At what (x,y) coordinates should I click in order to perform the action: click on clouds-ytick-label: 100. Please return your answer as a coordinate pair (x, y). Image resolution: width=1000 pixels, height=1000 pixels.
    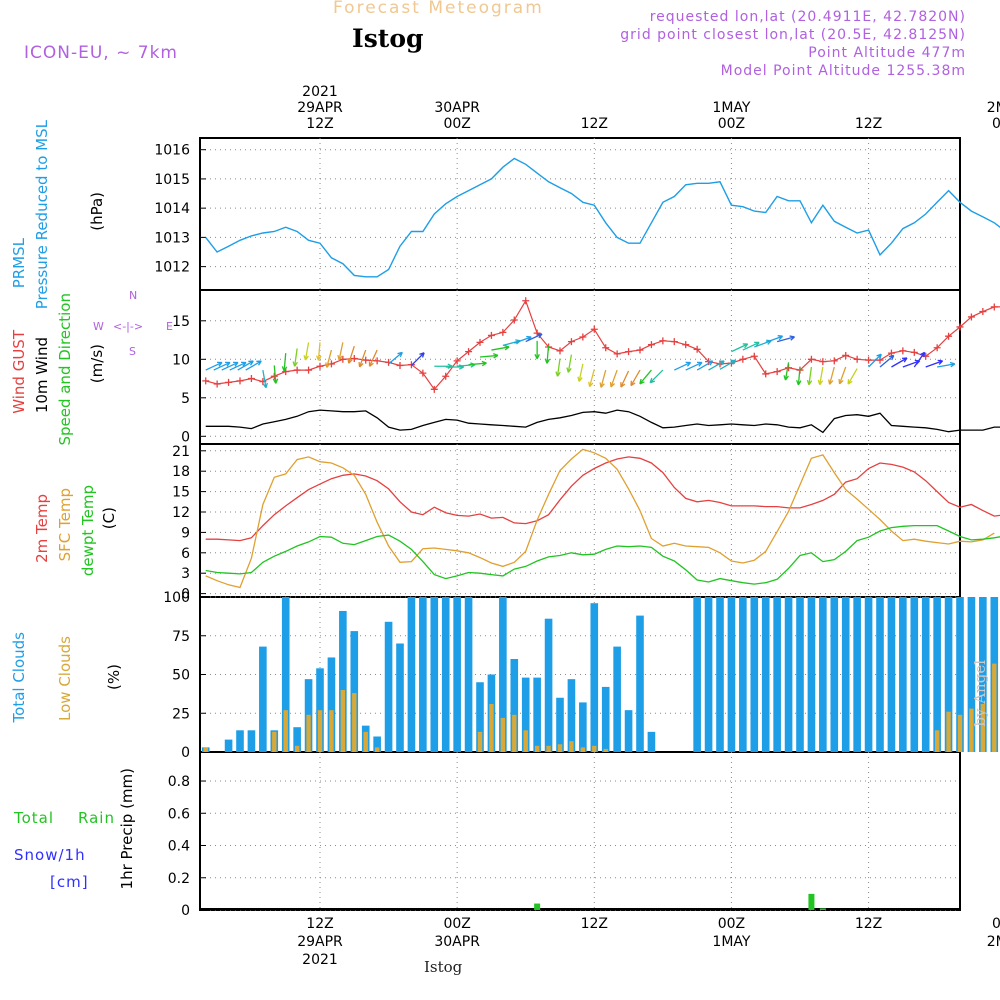
    Looking at the image, I should click on (176, 598).